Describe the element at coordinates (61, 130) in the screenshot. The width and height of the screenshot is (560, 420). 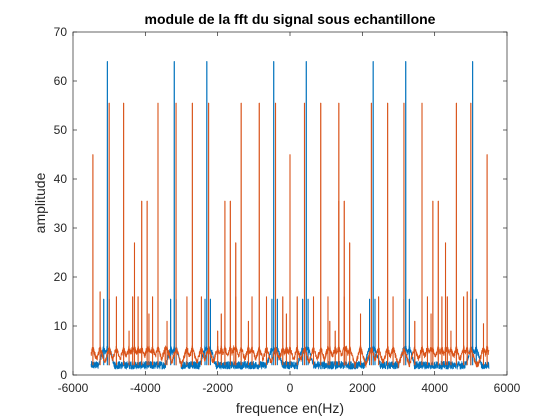
I see `y-tick-label: 50` at that location.